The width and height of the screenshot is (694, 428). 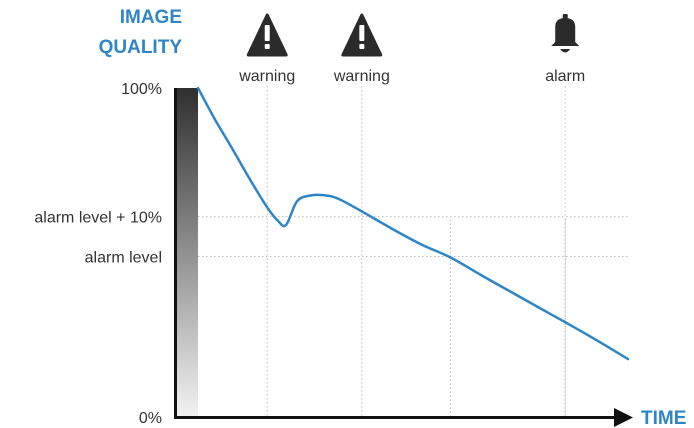 What do you see at coordinates (623, 417) in the screenshot?
I see `x-axis-arrowhead` at bounding box center [623, 417].